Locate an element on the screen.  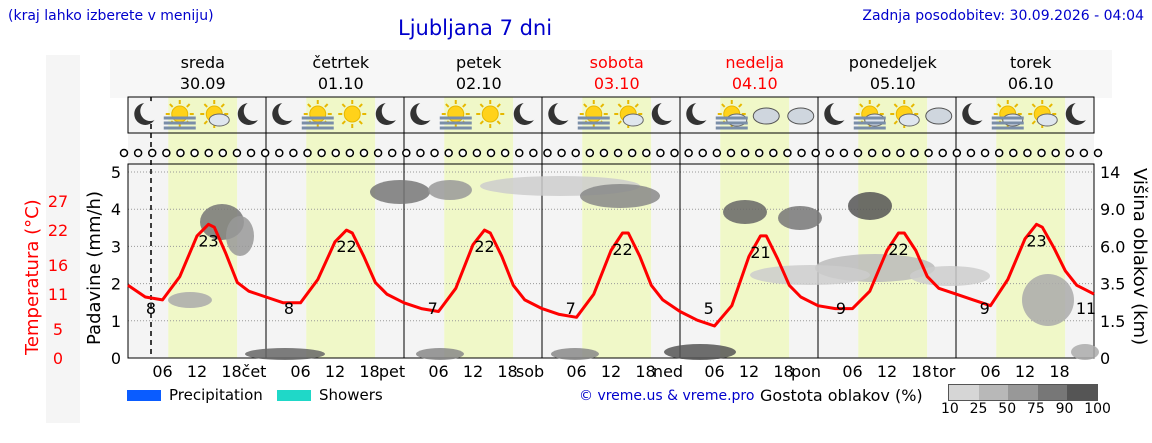
cloud-density-ticks: 10 25 50 75 90 100 is located at coordinates (1026, 409).